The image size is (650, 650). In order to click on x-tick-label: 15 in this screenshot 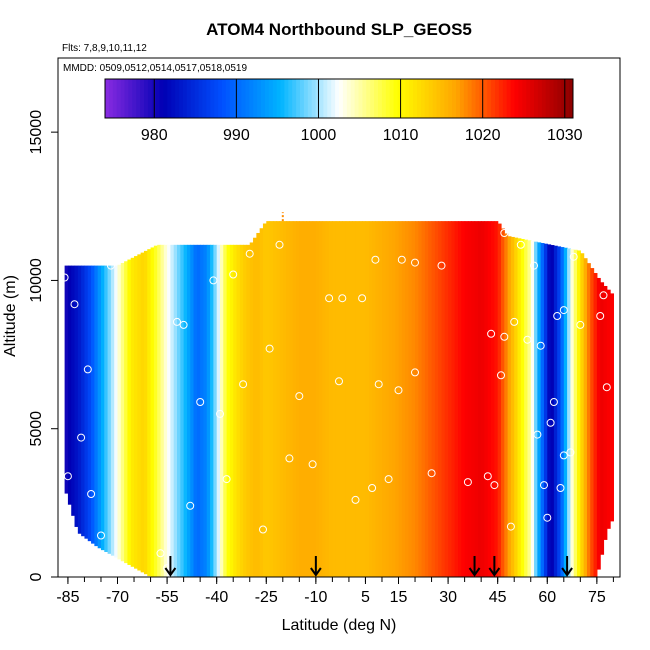, I will do `click(399, 597)`.